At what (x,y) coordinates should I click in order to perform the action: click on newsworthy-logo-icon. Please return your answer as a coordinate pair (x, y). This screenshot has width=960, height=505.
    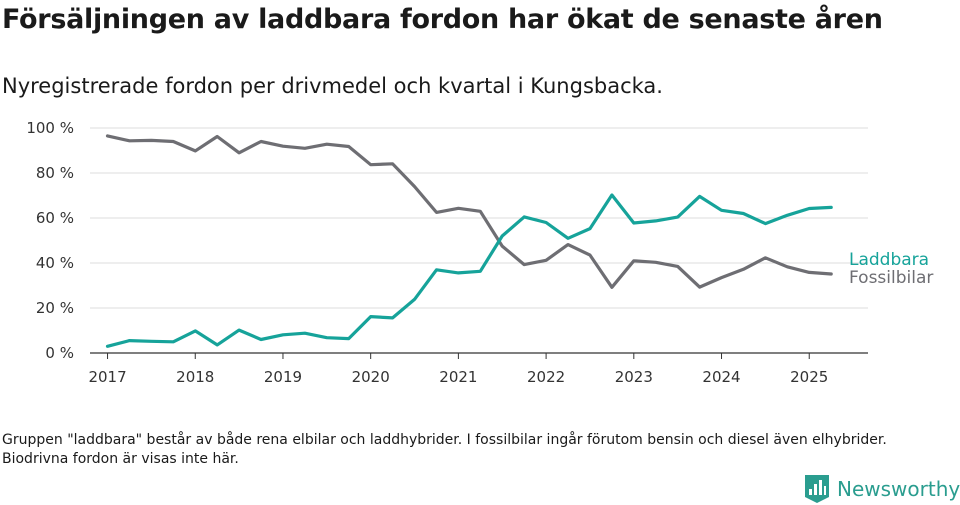
    Looking at the image, I should click on (817, 489).